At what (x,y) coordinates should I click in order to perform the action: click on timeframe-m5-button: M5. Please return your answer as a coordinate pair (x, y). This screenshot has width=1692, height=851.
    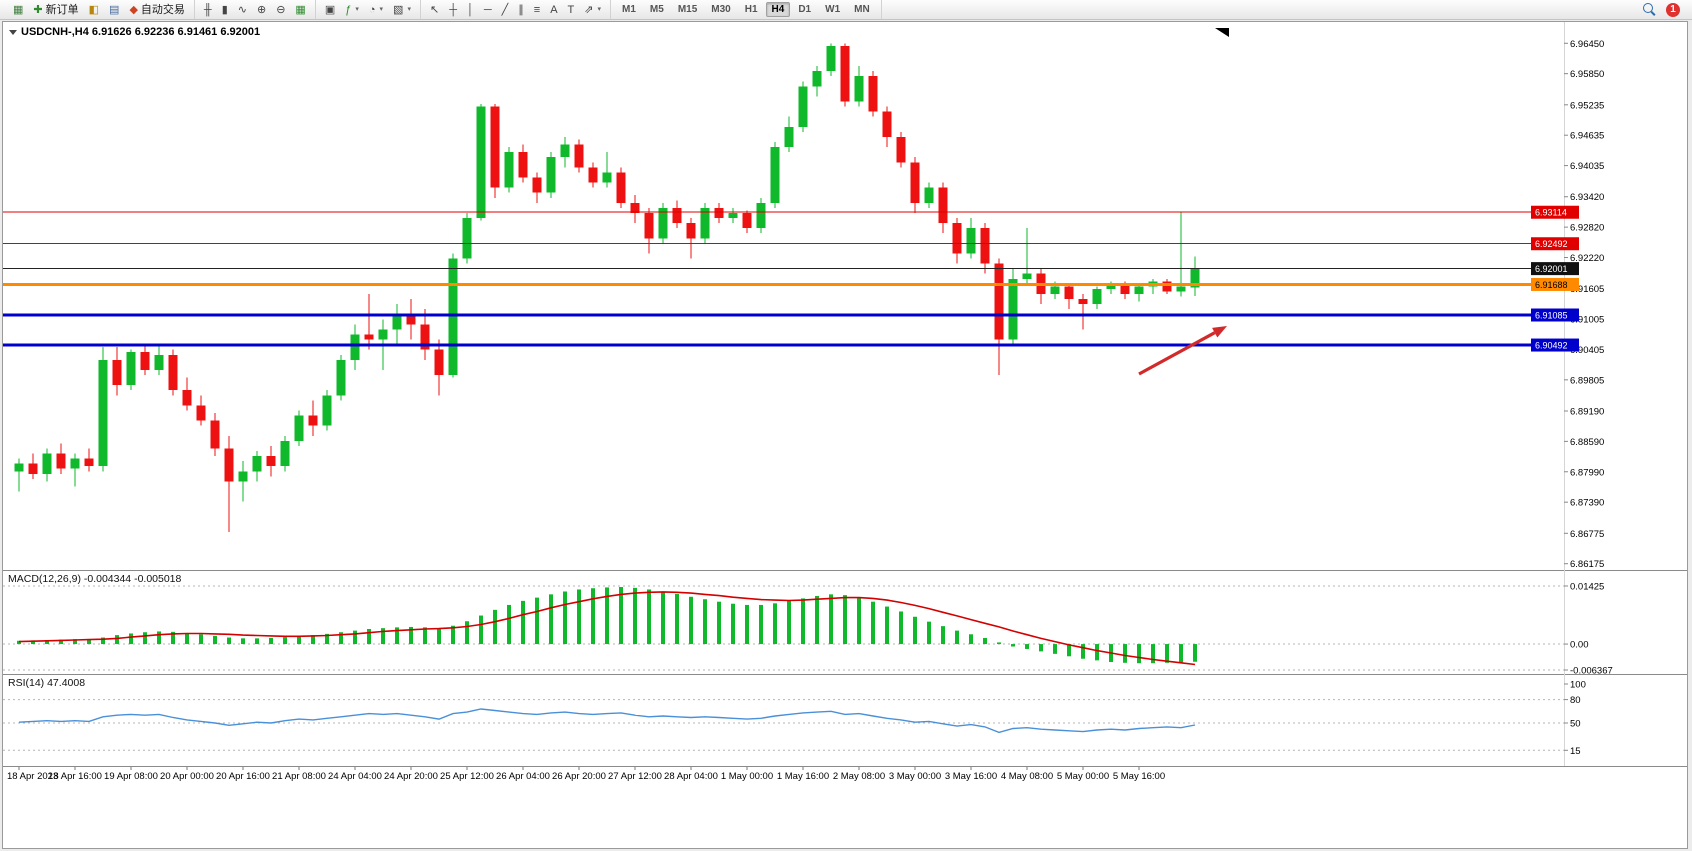
    Looking at the image, I should click on (656, 9).